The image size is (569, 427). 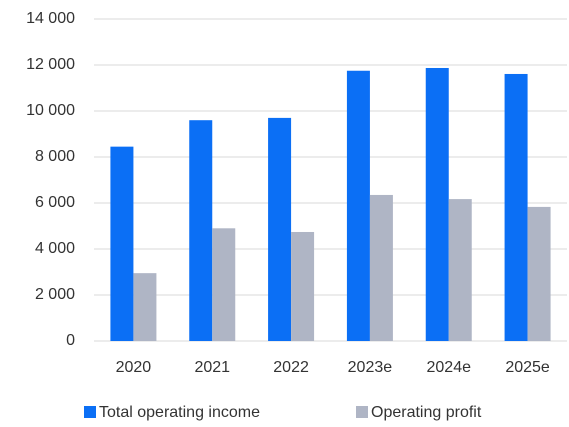 I want to click on legend-label: Total operating income, so click(x=179, y=412).